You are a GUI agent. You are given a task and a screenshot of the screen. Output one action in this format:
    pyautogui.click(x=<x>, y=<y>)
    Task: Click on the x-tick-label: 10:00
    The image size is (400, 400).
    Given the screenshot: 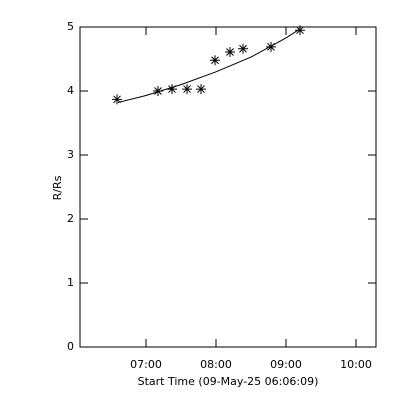 What is the action you would take?
    pyautogui.click(x=356, y=364)
    